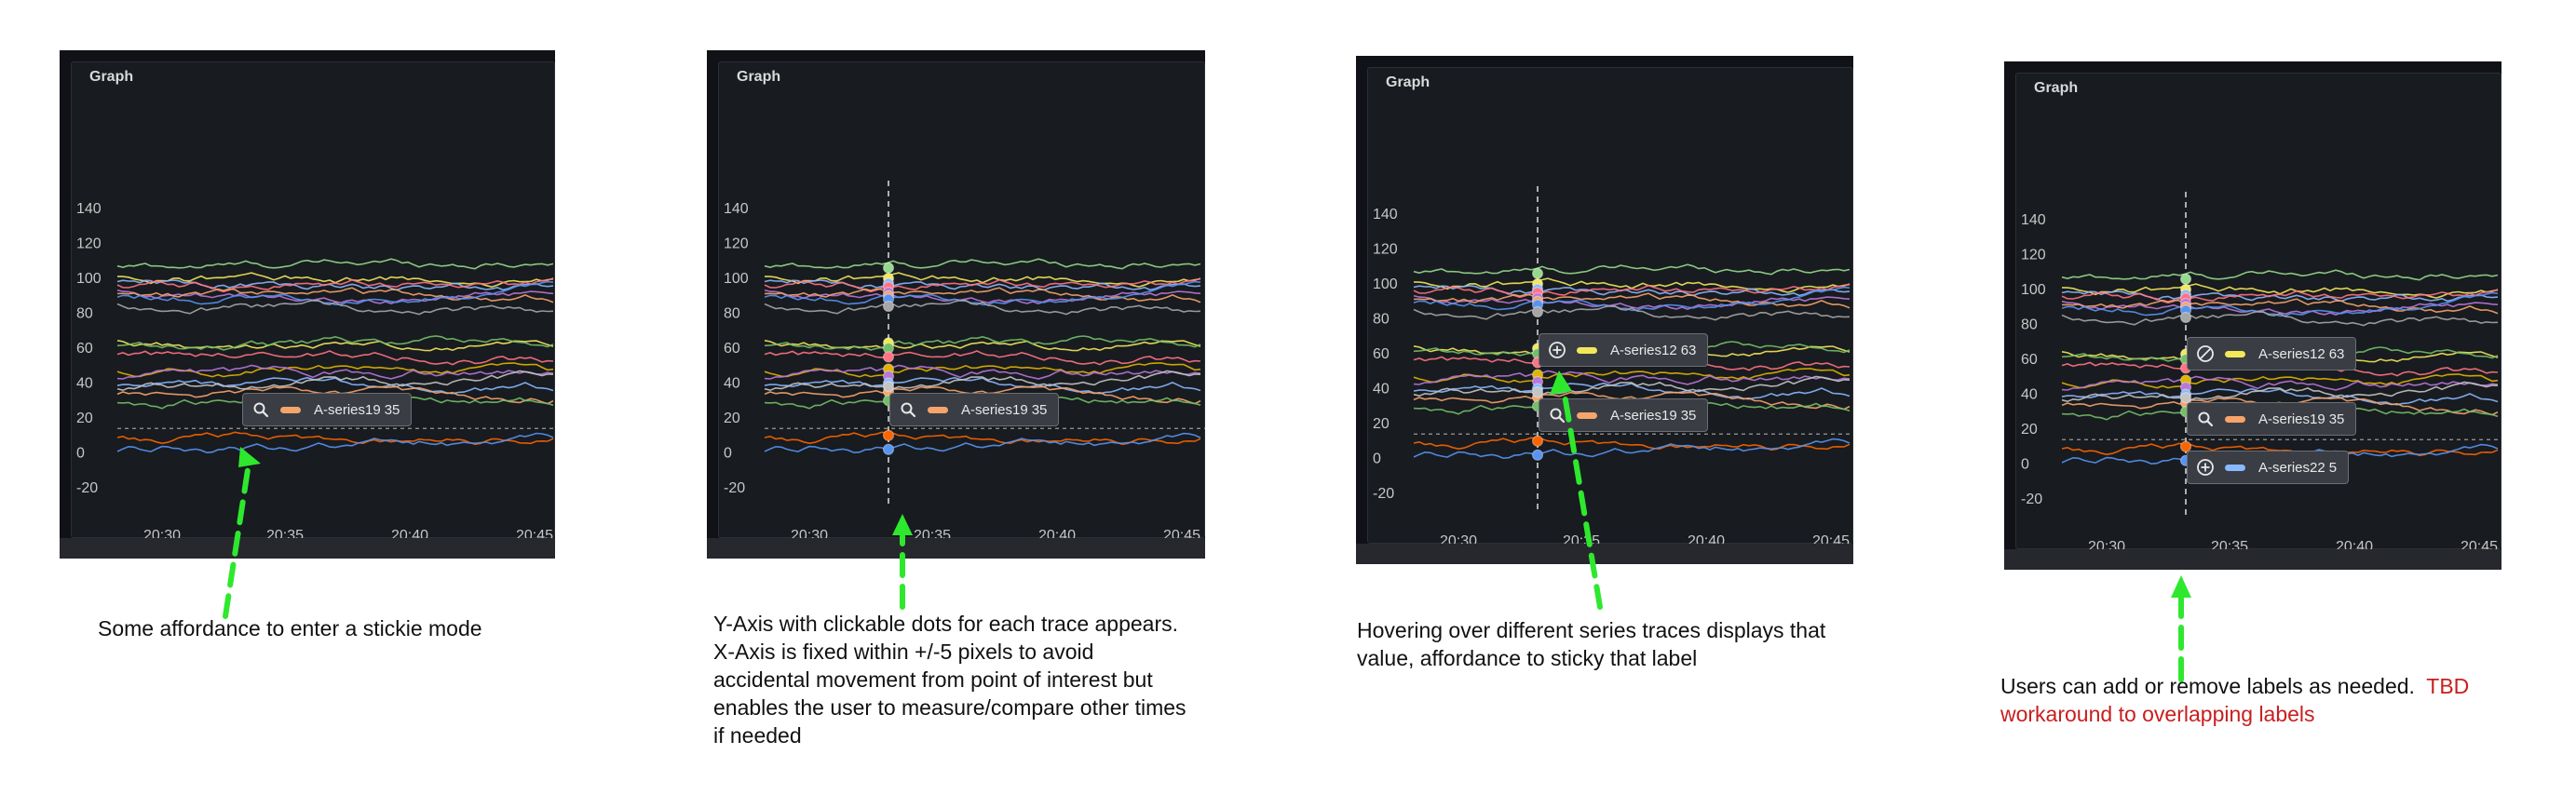 This screenshot has width=2576, height=795. What do you see at coordinates (2235, 354) in the screenshot?
I see `series-color-swatch` at bounding box center [2235, 354].